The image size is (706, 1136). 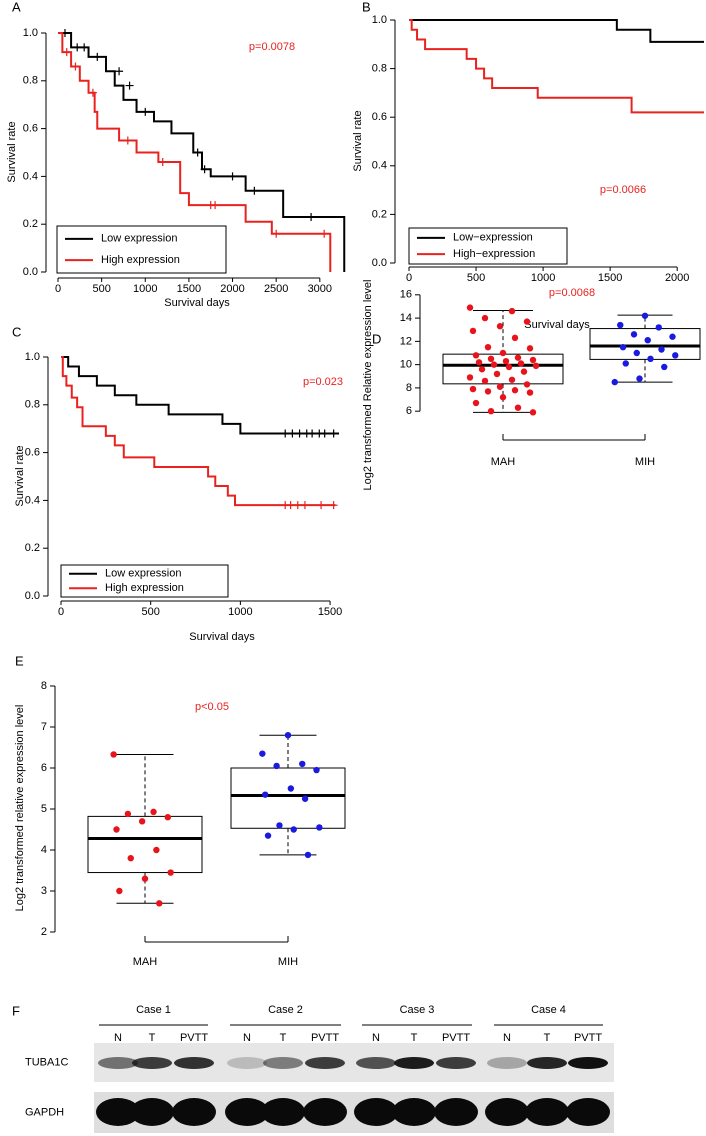 I want to click on category-label: MIH, so click(x=645, y=462).